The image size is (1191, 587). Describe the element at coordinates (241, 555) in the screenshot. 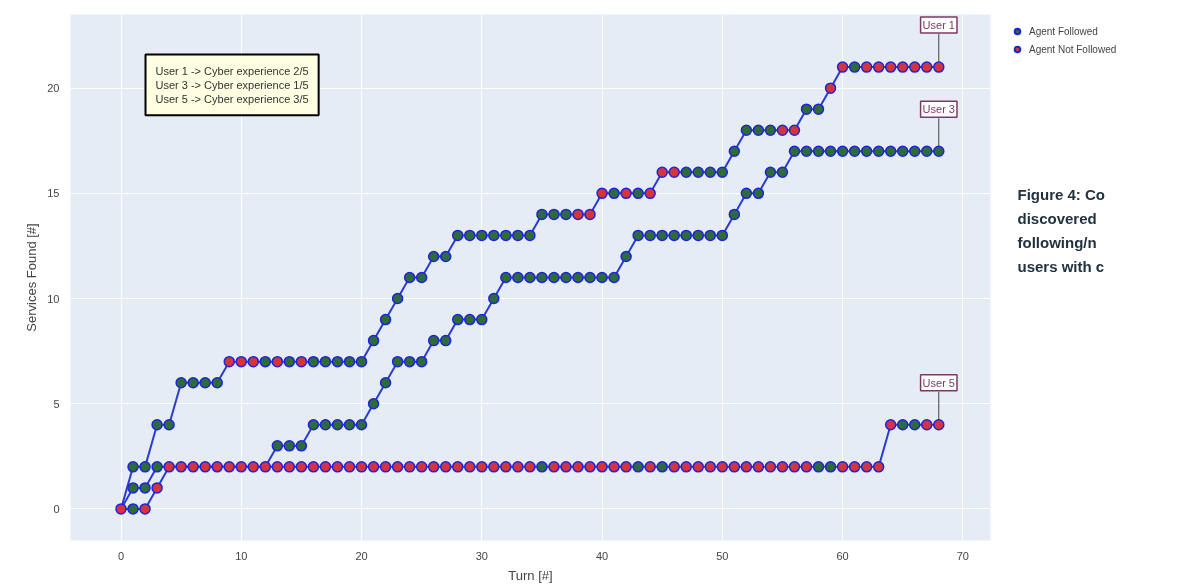

I see `x-tick-label: 10` at that location.